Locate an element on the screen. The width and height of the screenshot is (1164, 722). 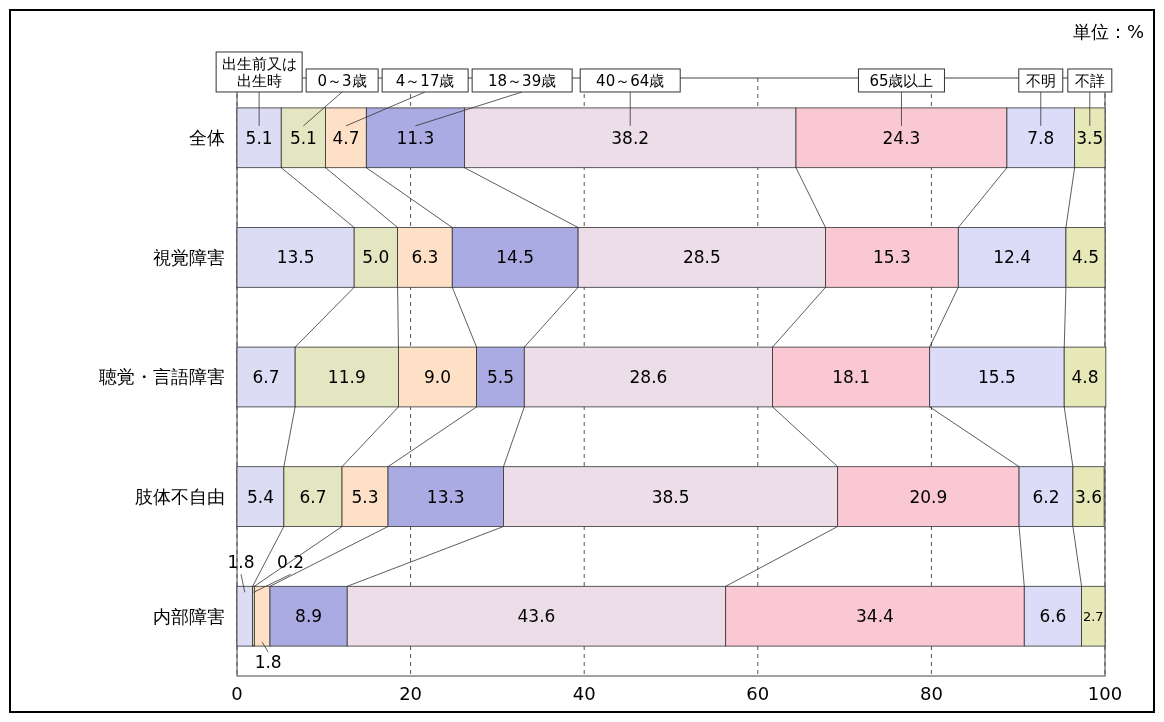
data-label: 7.8 is located at coordinates (1041, 137).